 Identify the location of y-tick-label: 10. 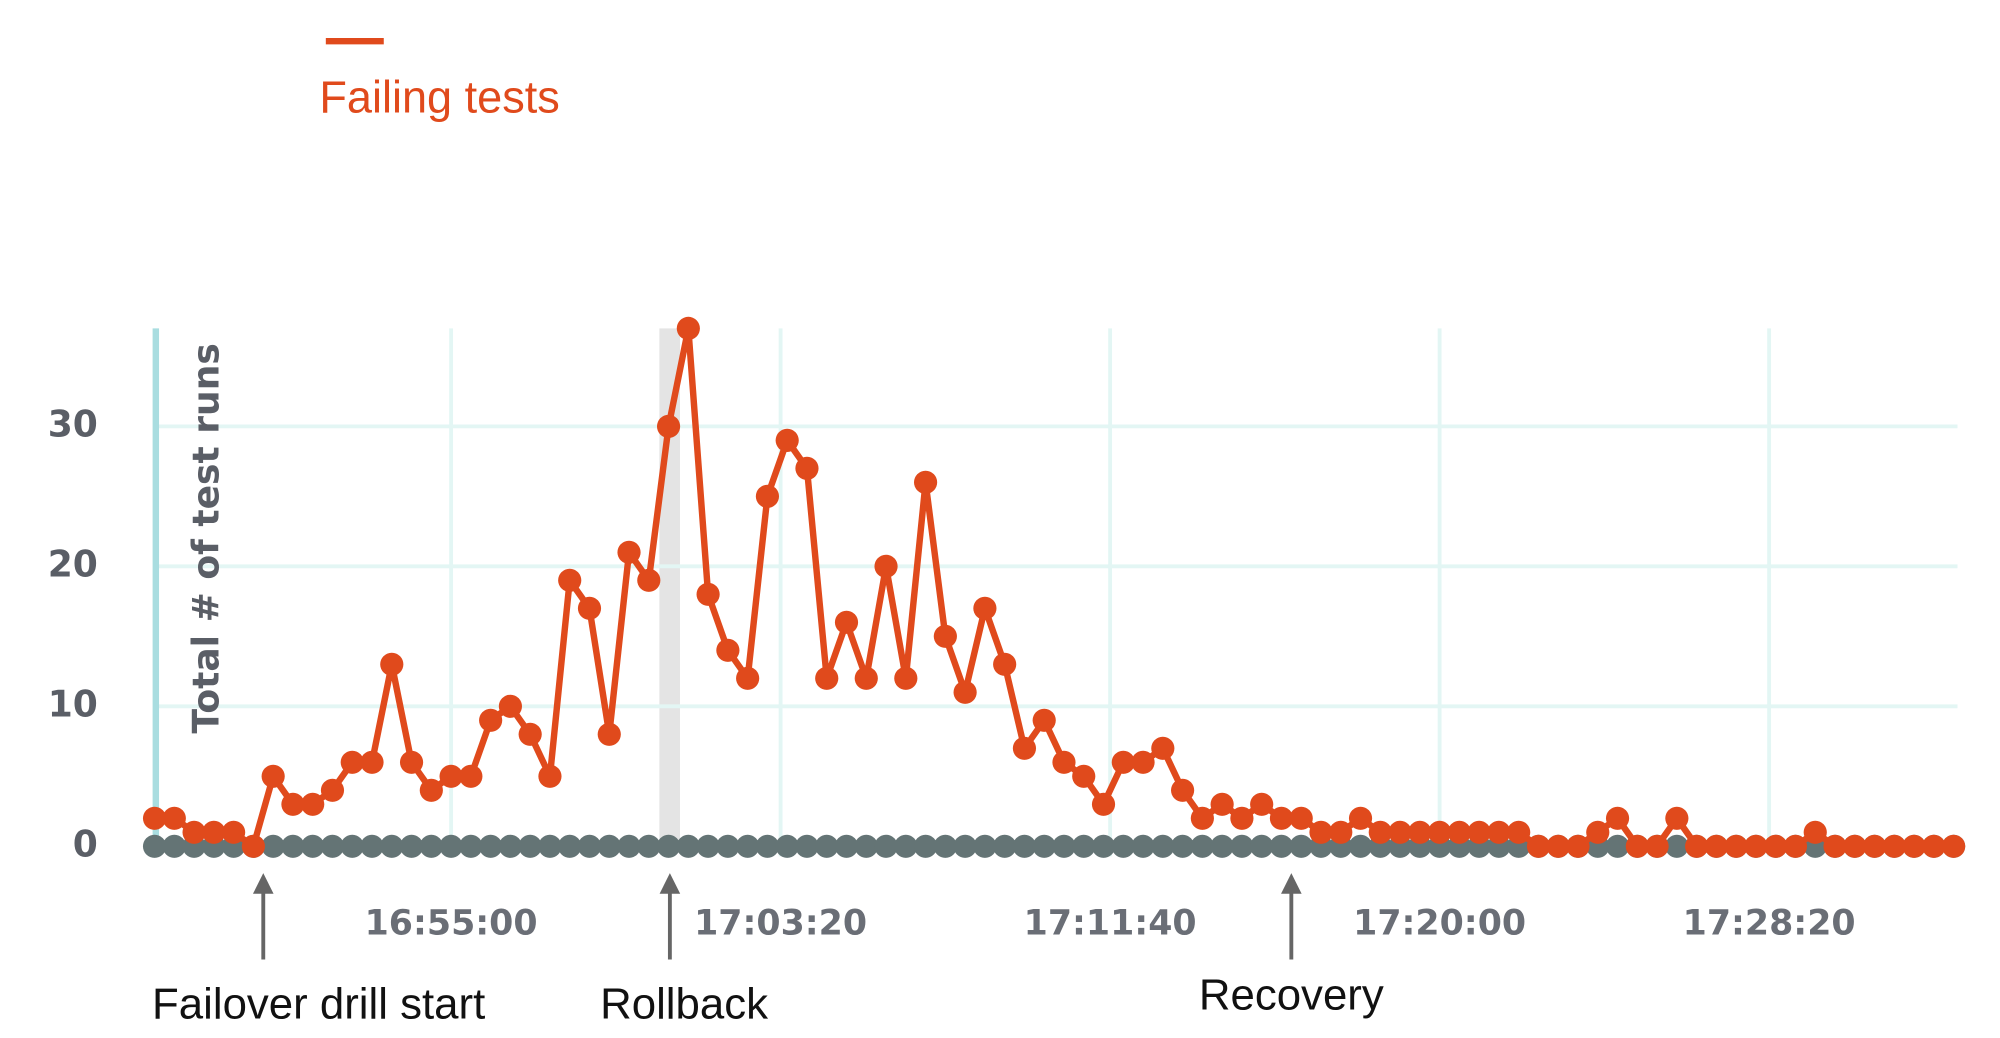
(73, 704).